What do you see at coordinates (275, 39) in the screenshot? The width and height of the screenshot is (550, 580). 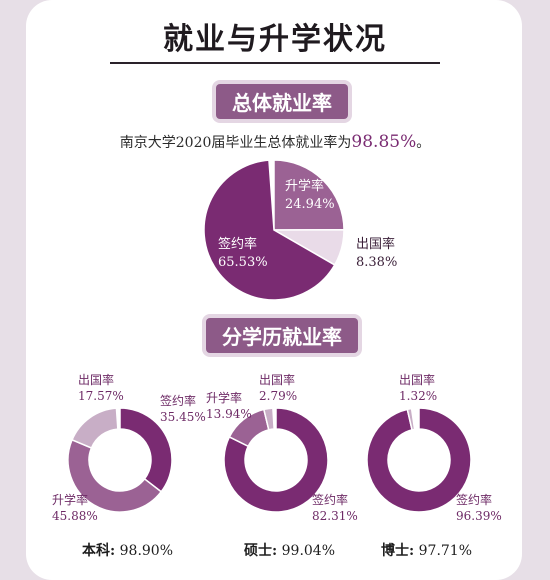 I see `page-title: 就业与升学状况` at bounding box center [275, 39].